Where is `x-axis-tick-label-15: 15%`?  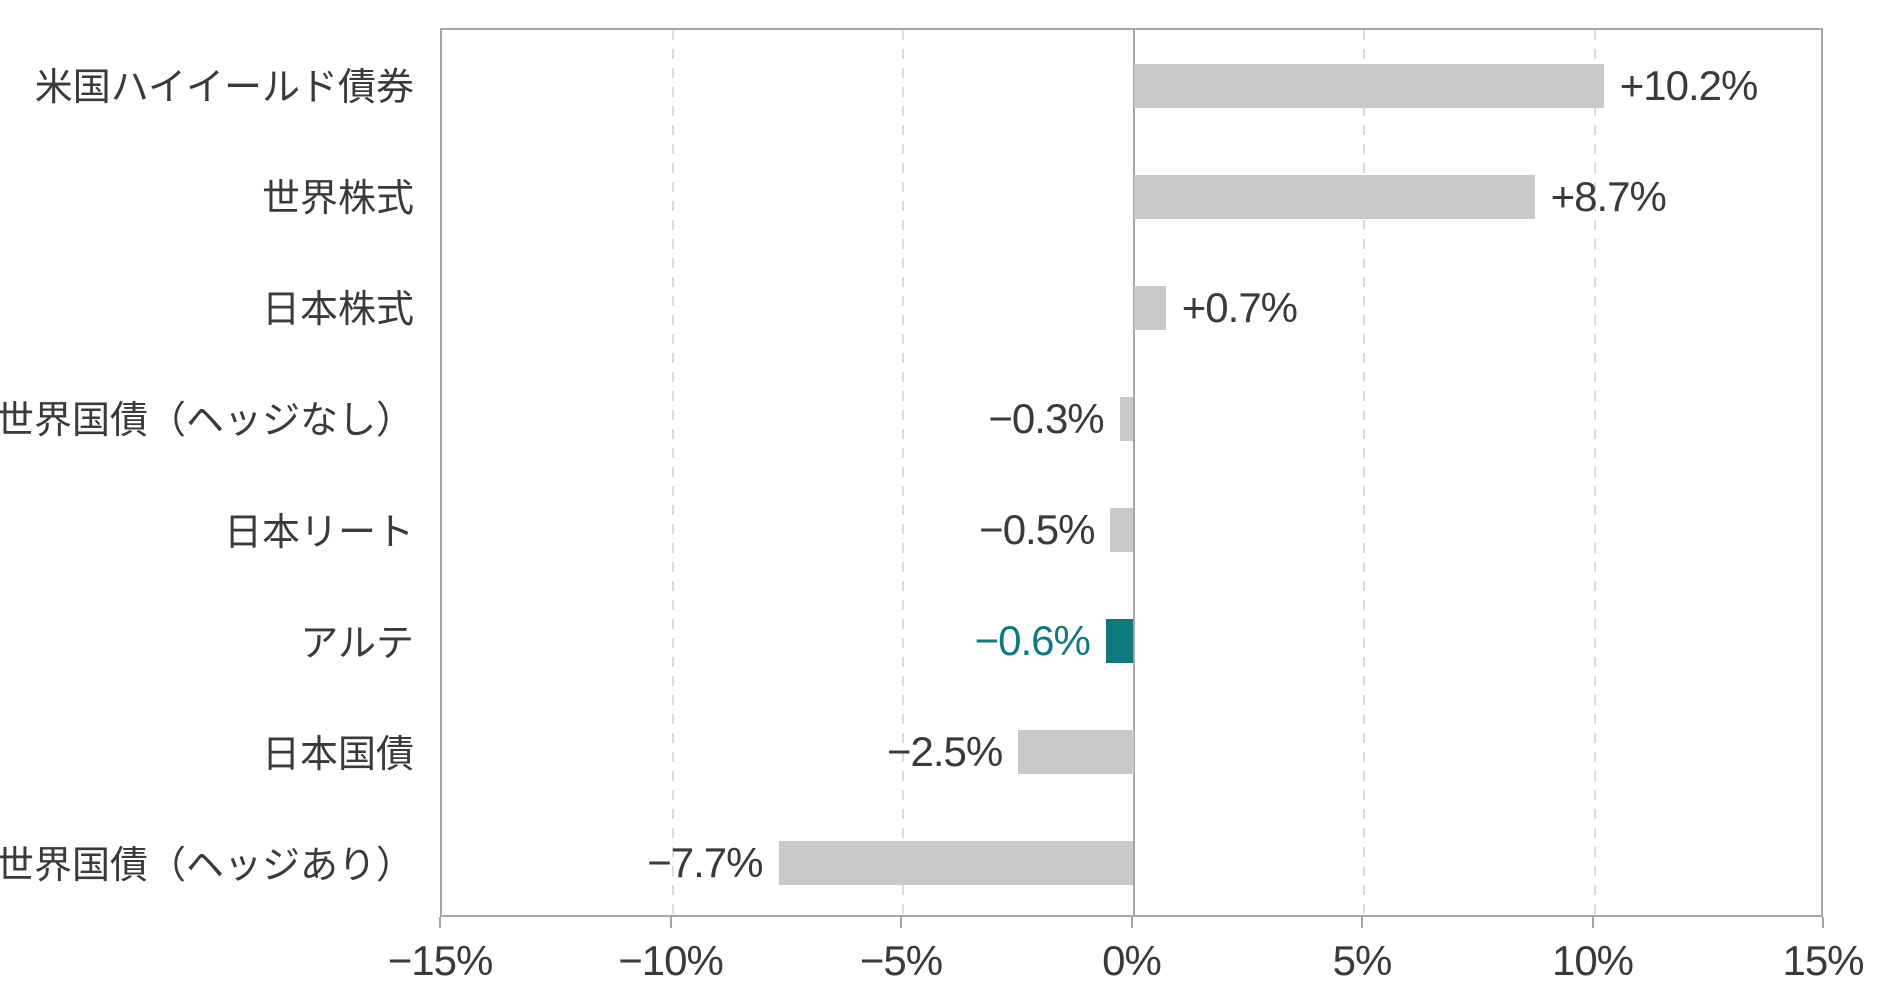 x-axis-tick-label-15: 15% is located at coordinates (1823, 960).